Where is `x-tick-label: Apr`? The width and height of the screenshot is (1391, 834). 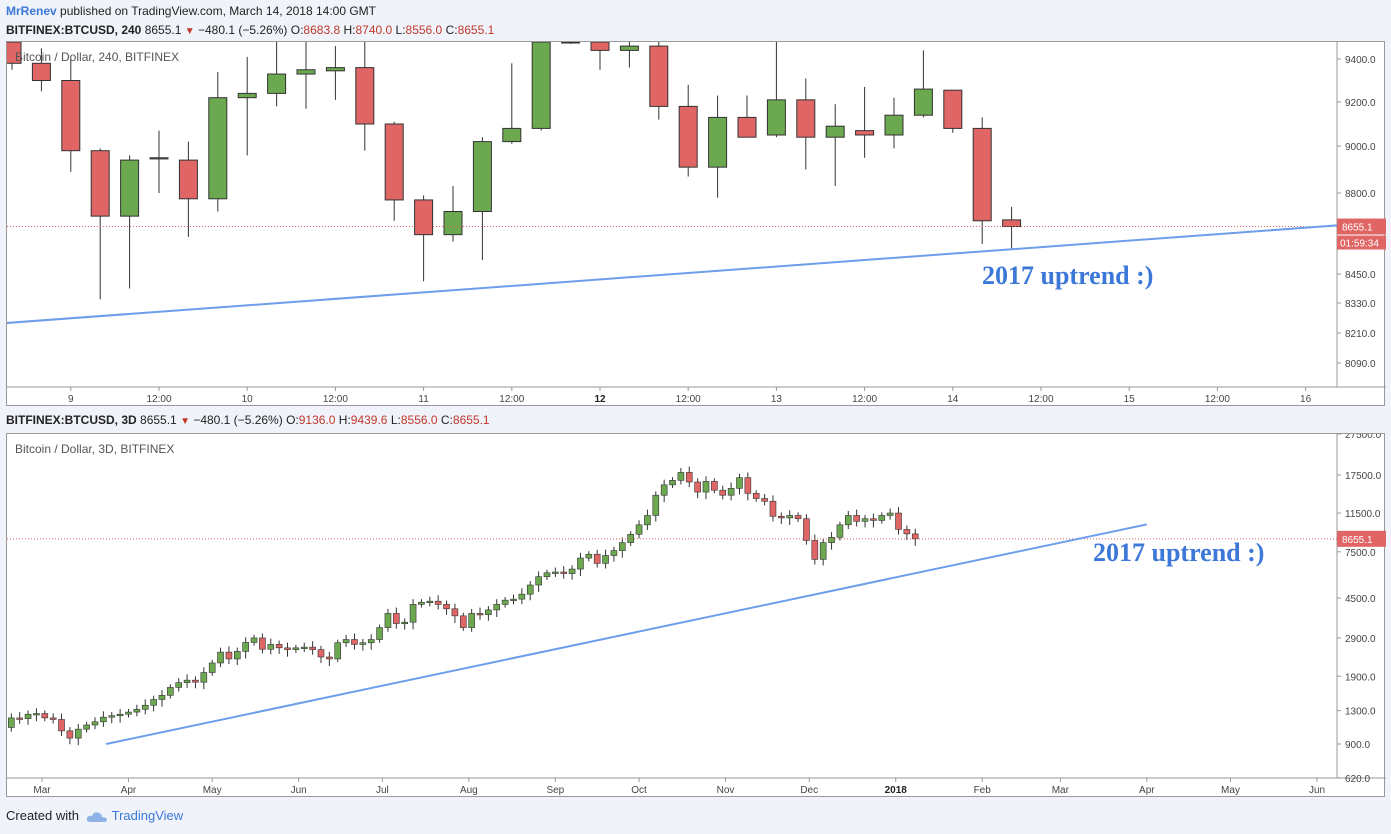 x-tick-label: Apr is located at coordinates (1147, 790).